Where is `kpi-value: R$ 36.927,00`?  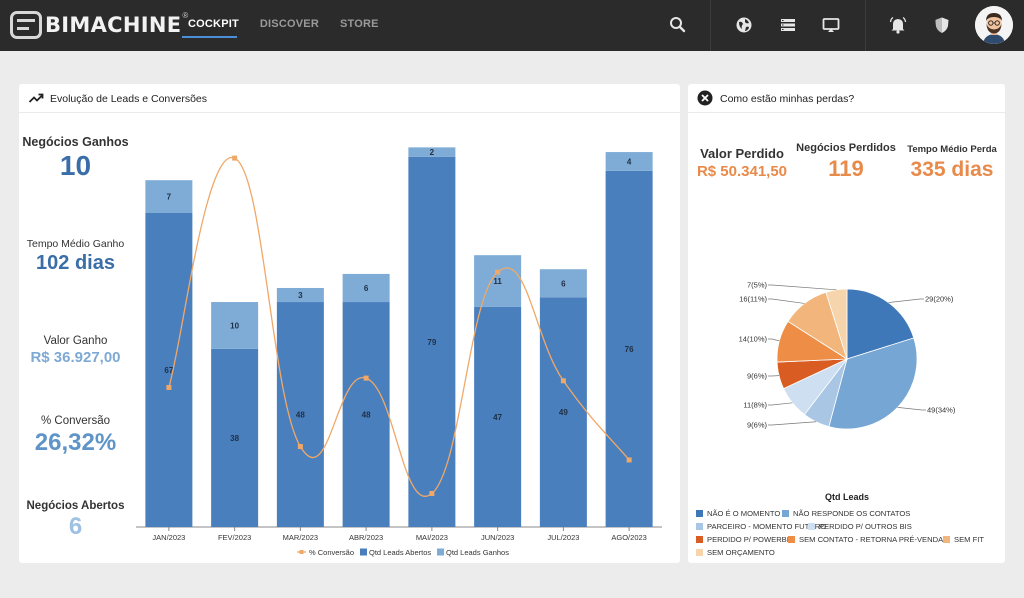 kpi-value: R$ 36.927,00 is located at coordinates (75, 357).